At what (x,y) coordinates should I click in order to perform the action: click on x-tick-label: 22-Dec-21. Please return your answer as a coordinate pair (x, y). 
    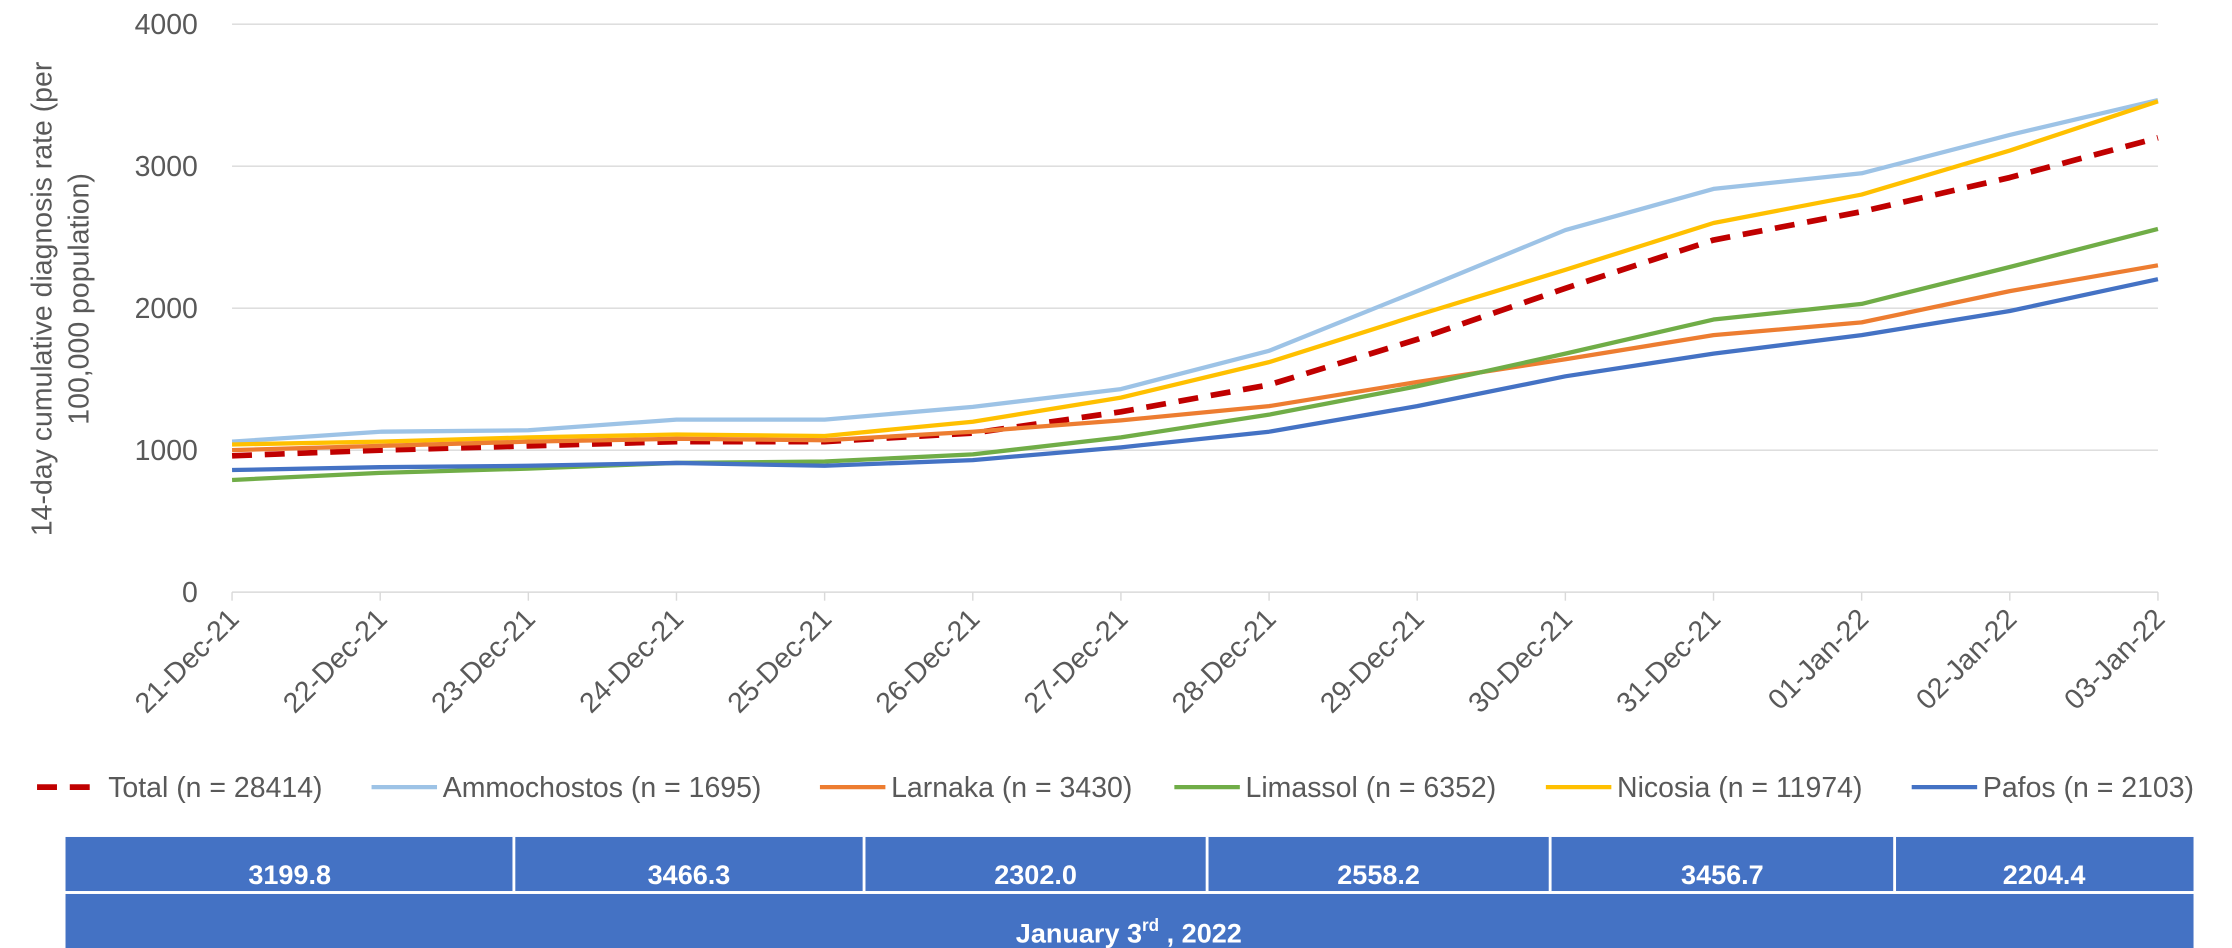
    Looking at the image, I should click on (335, 661).